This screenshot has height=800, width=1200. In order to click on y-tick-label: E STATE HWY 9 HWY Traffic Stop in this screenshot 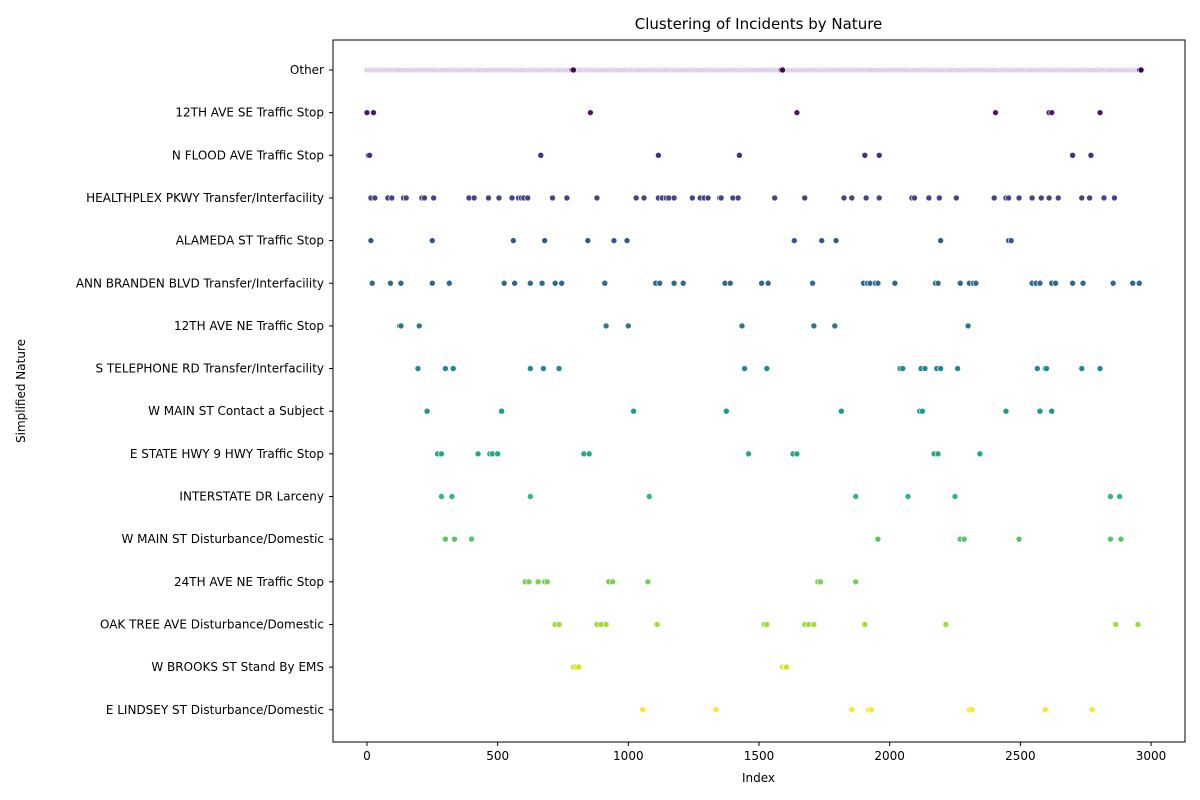, I will do `click(227, 454)`.